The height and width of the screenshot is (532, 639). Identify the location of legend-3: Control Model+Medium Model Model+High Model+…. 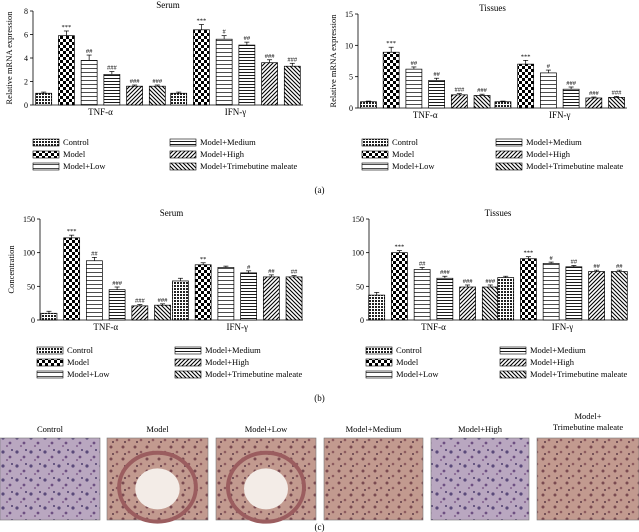
(169, 362).